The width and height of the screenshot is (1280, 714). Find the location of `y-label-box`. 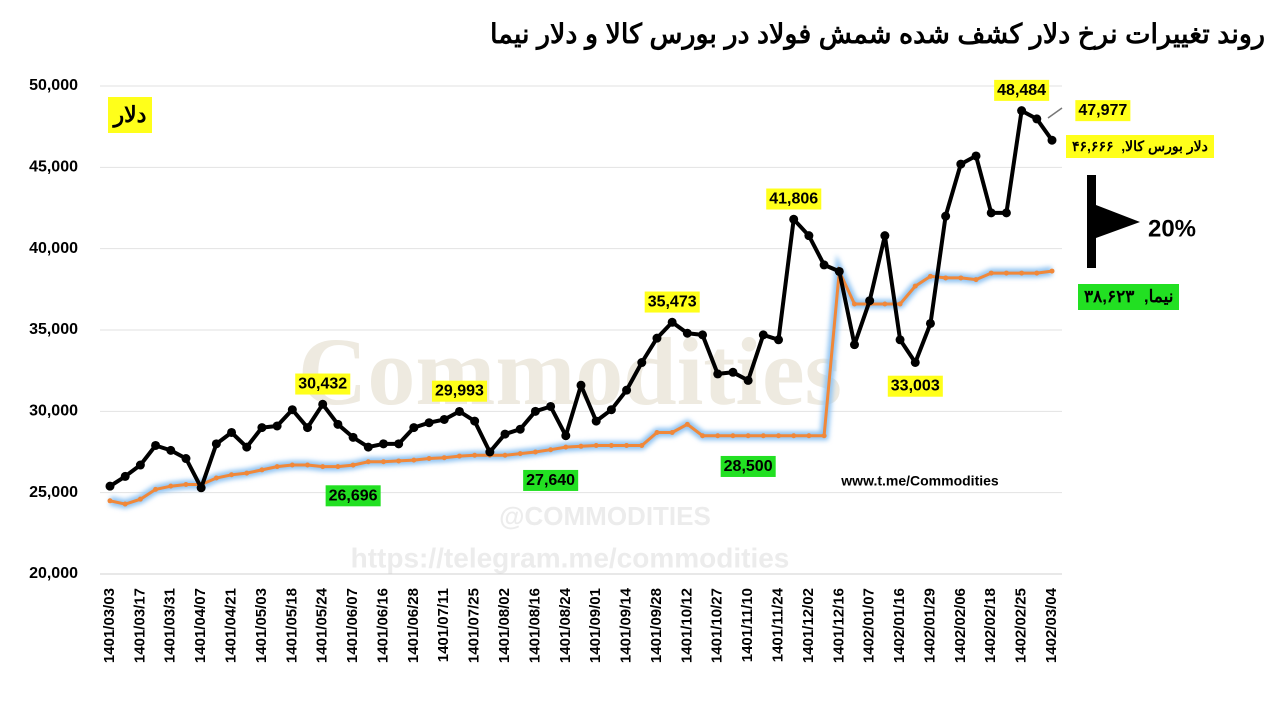

y-label-box is located at coordinates (130, 115).